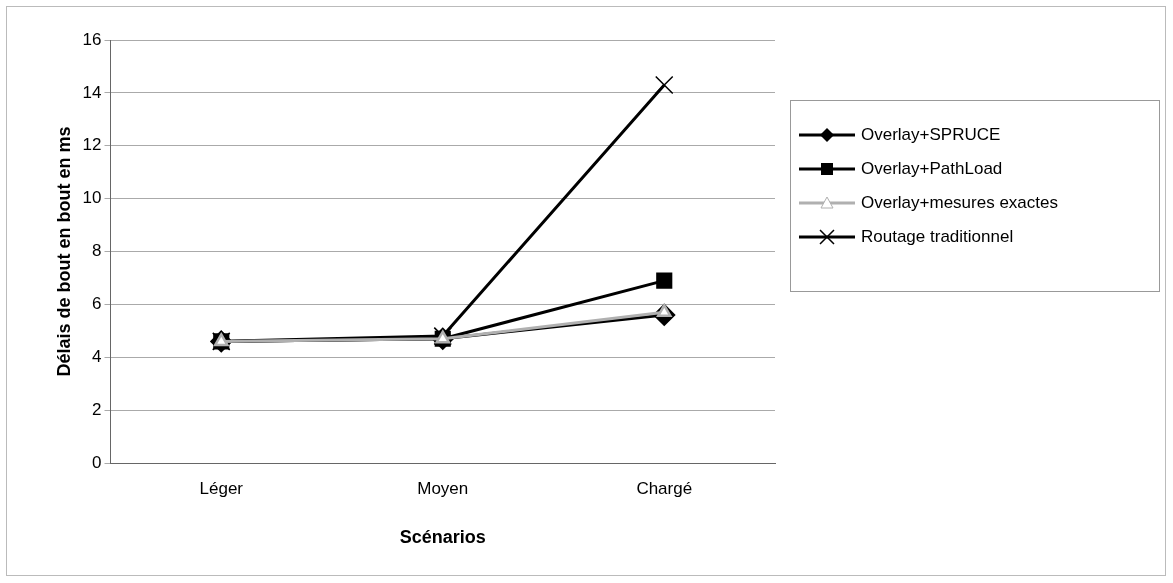 This screenshot has width=1173, height=583. I want to click on y-tick-label: 6, so click(97, 304).